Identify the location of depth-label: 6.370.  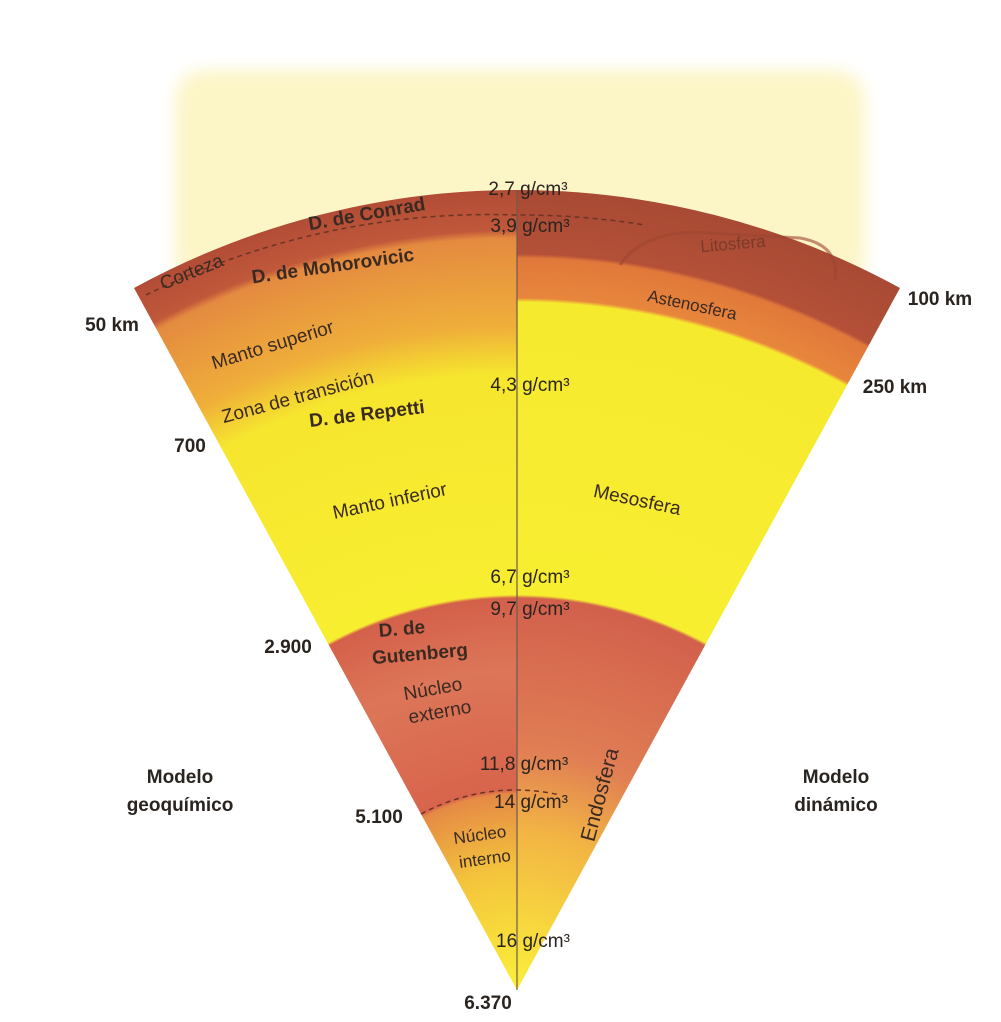
(488, 1003).